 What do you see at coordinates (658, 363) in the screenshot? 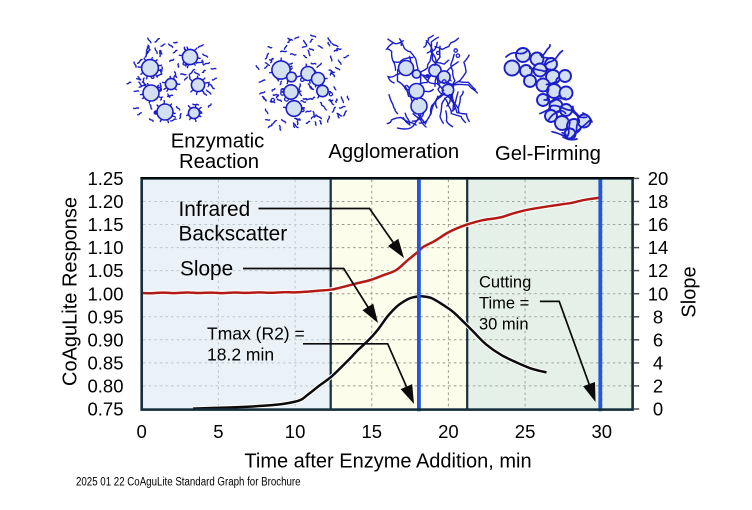
I see `svg-text: 4` at bounding box center [658, 363].